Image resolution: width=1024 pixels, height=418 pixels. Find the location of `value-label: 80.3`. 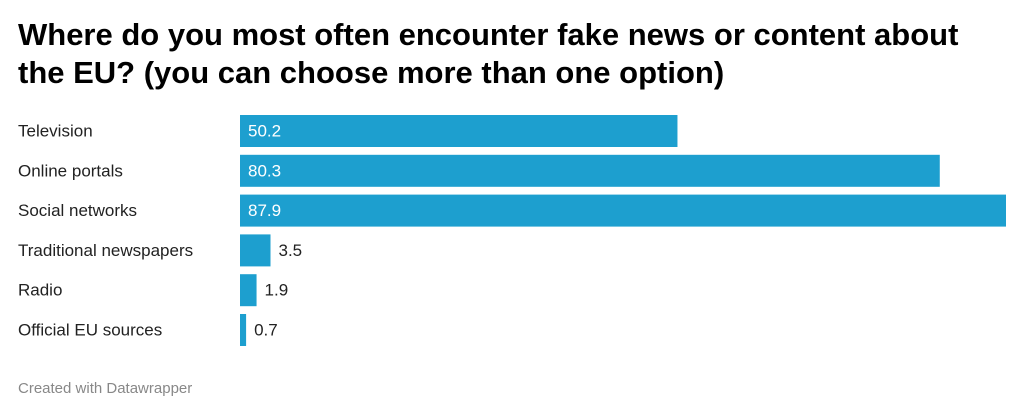

value-label: 80.3 is located at coordinates (264, 170).